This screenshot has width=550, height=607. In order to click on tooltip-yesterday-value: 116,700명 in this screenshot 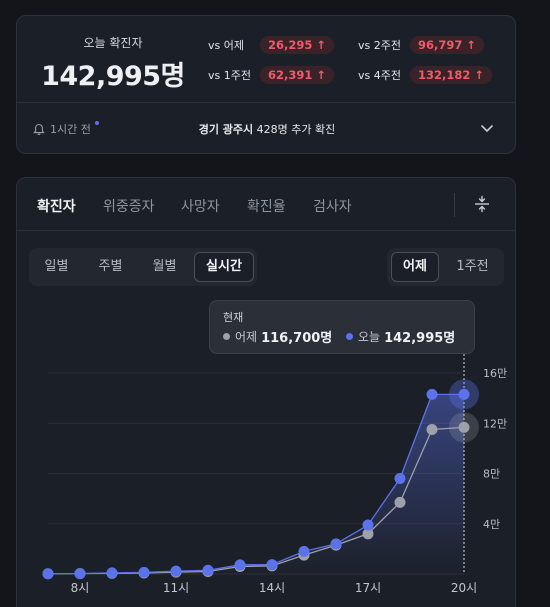, I will do `click(297, 338)`.